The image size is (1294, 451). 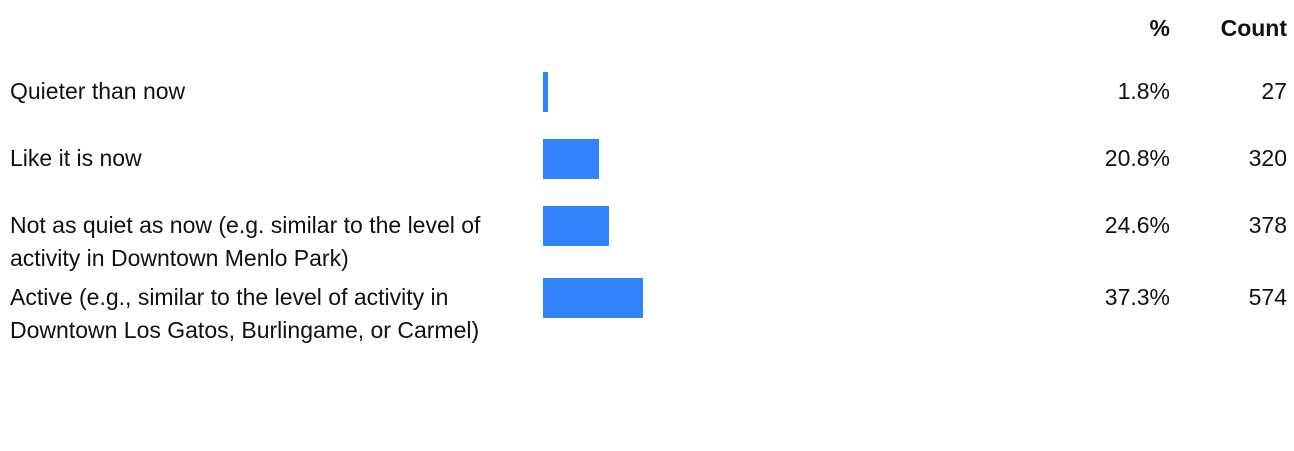 I want to click on row-label: Like it is now, so click(x=76, y=158).